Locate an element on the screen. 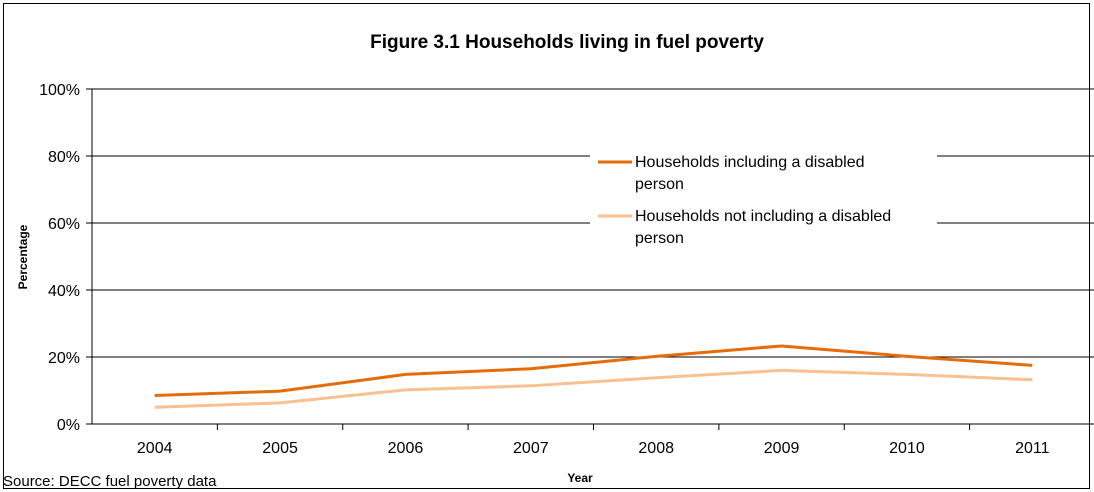  x-tick-label: 2011 is located at coordinates (1032, 448).